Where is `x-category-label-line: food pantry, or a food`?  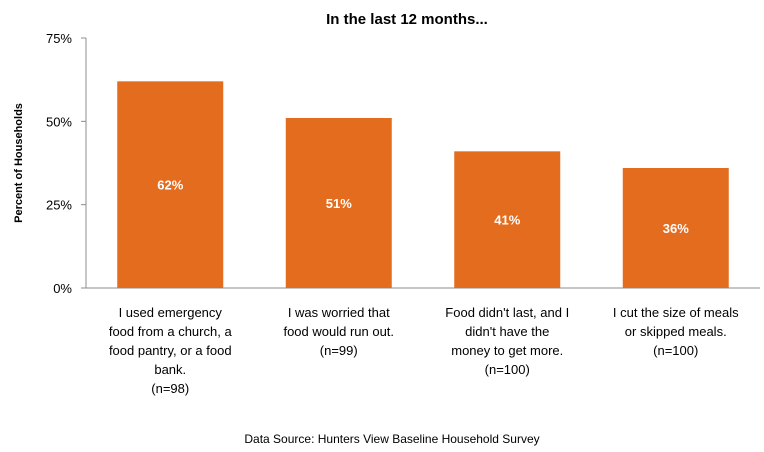 x-category-label-line: food pantry, or a food is located at coordinates (170, 350).